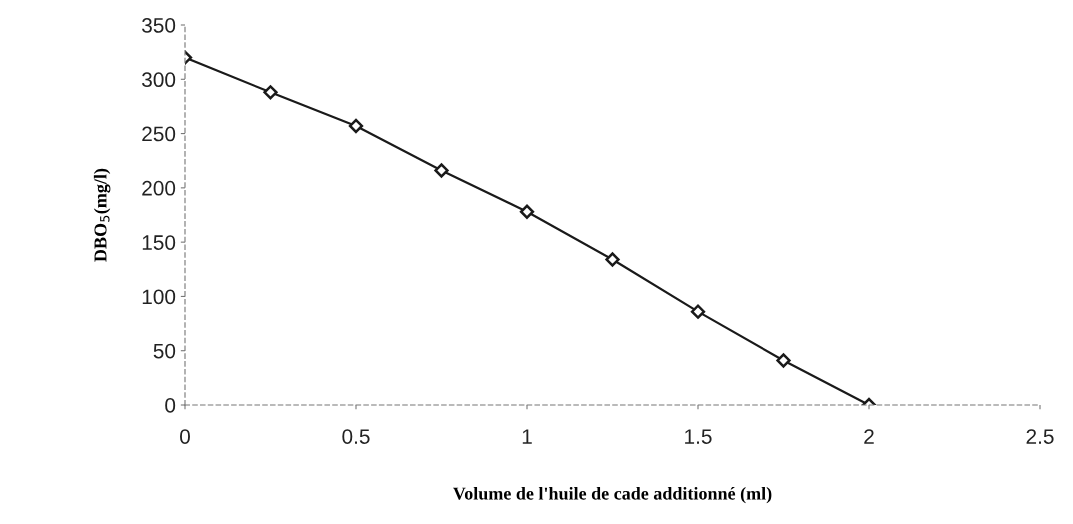  I want to click on y-axis-title: DBO$_{5}$(mg/l), so click(102, 215).